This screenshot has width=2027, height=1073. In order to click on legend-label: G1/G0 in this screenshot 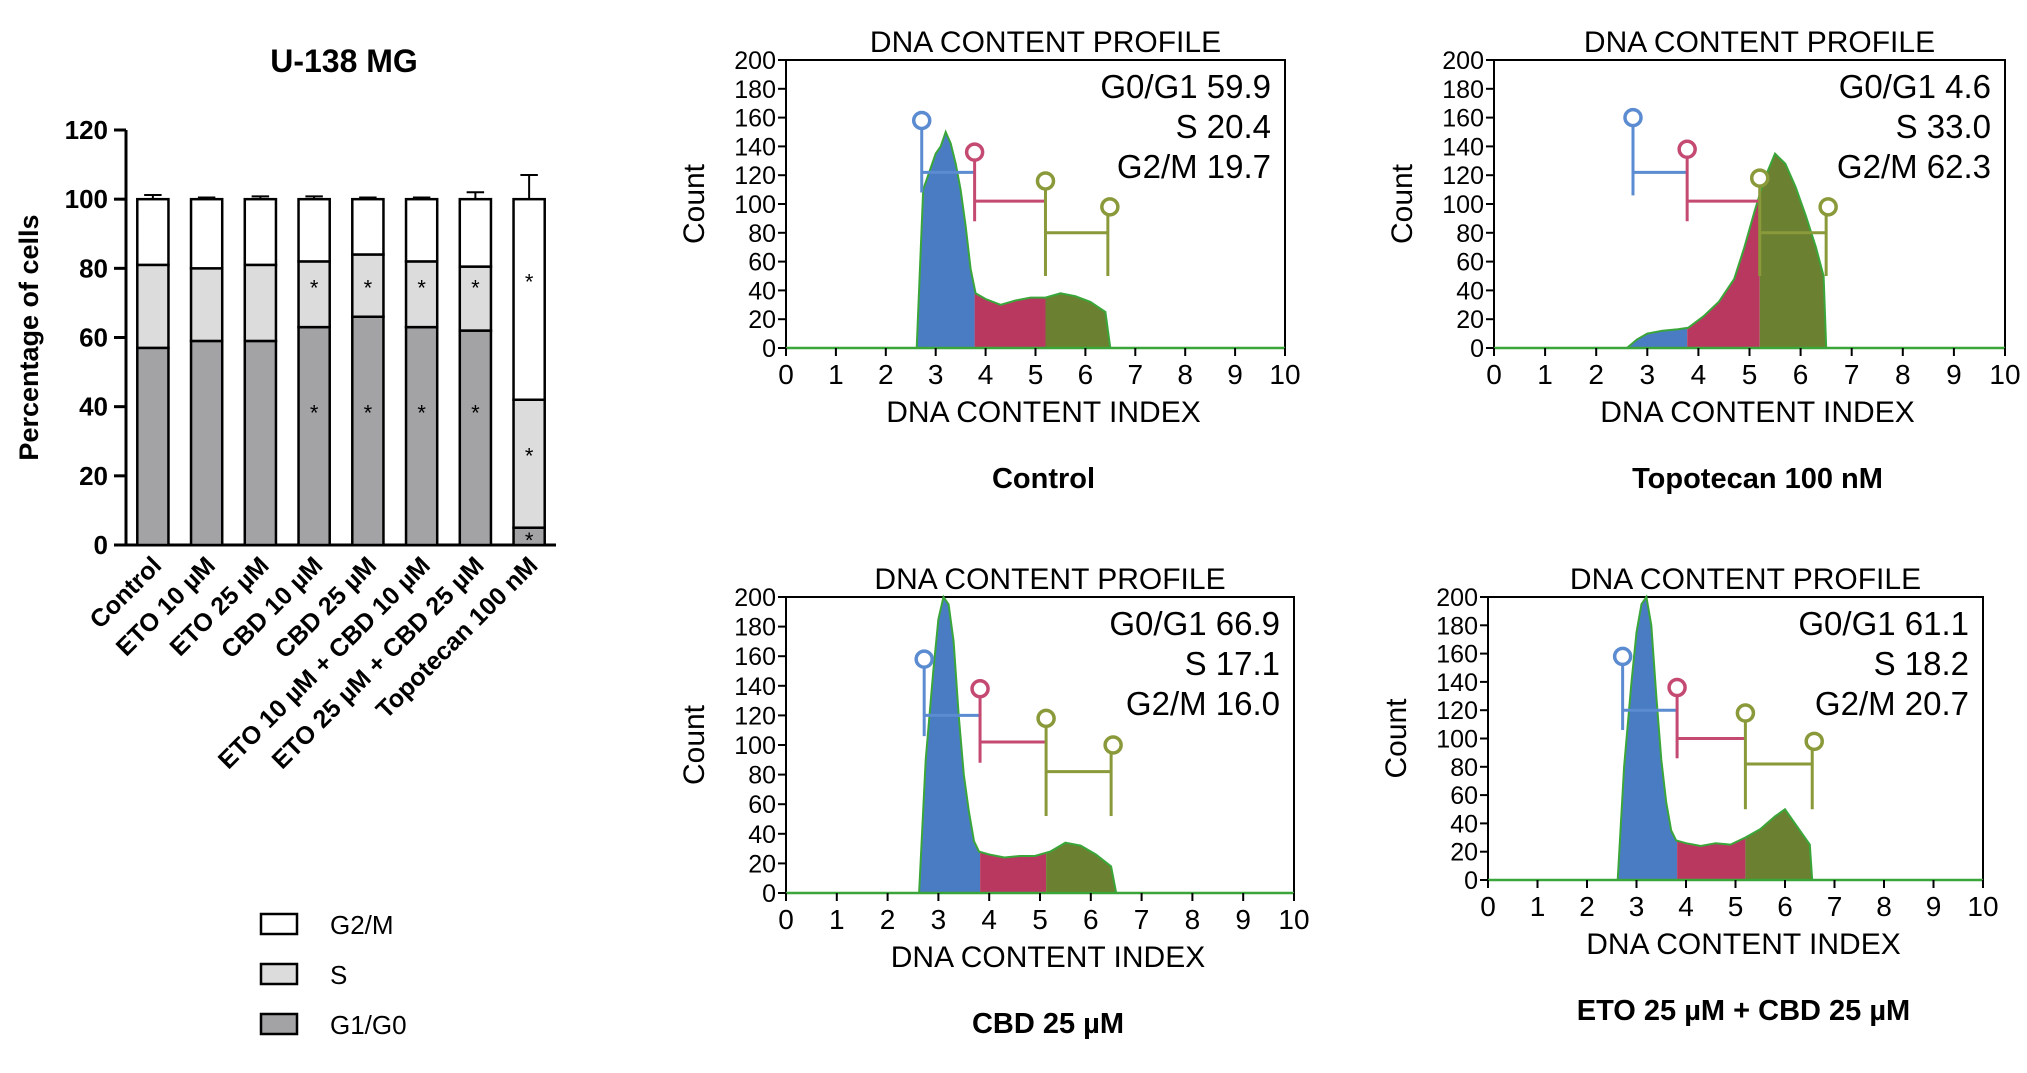, I will do `click(368, 1025)`.